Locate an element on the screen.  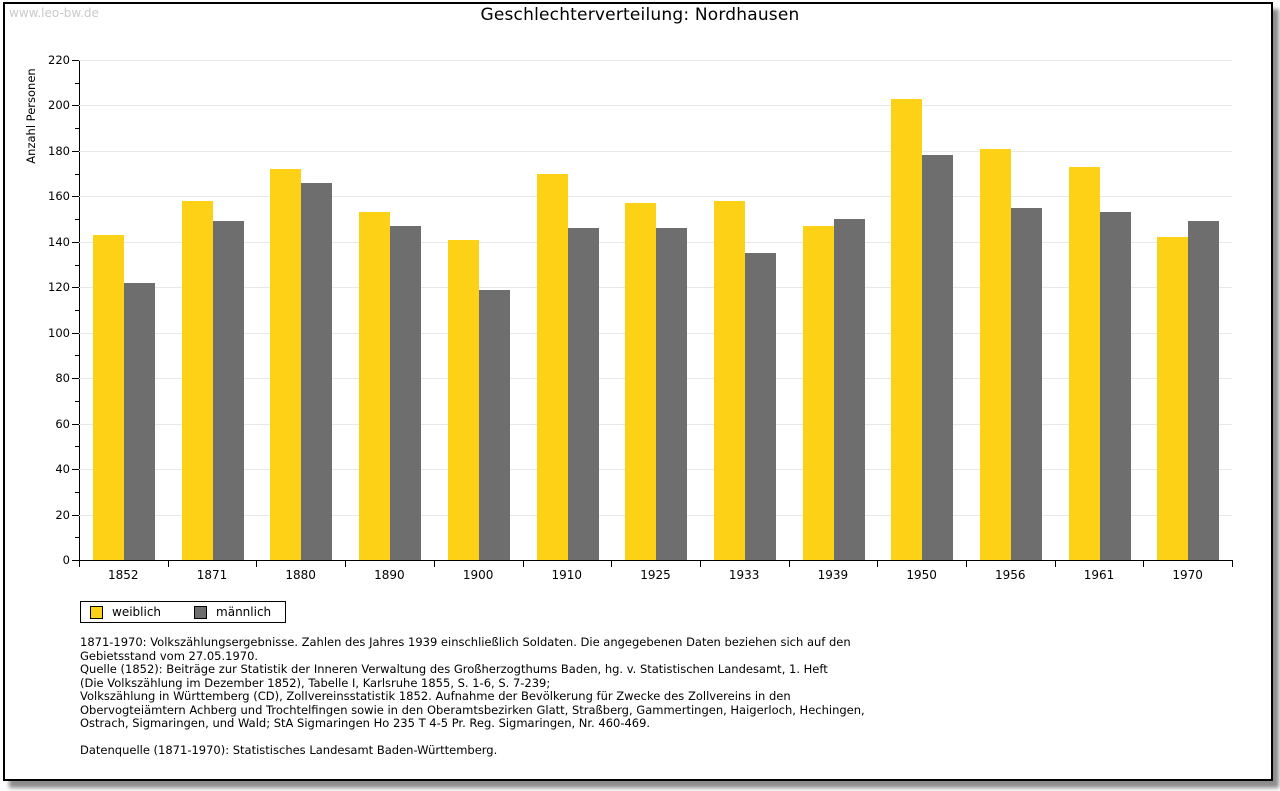
y-tick-label: 80 is located at coordinates (62, 378).